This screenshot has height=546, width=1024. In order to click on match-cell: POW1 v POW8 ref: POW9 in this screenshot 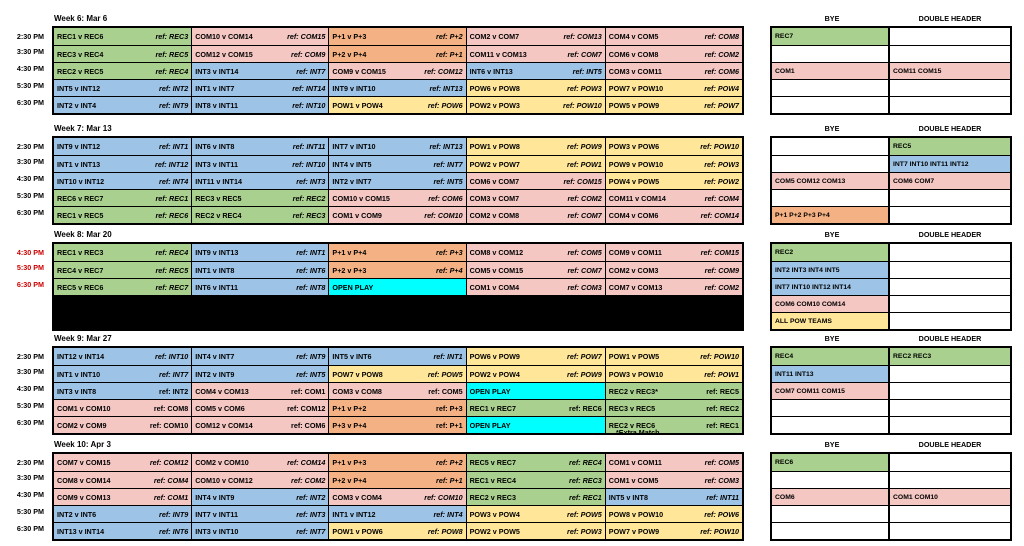, I will do `click(535, 146)`.